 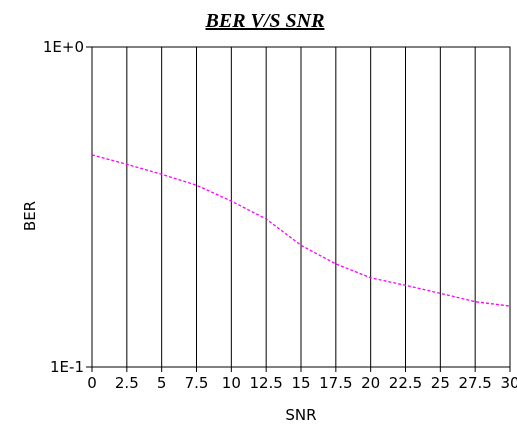 What do you see at coordinates (474, 383) in the screenshot?
I see `x-tick-label: 27.5` at bounding box center [474, 383].